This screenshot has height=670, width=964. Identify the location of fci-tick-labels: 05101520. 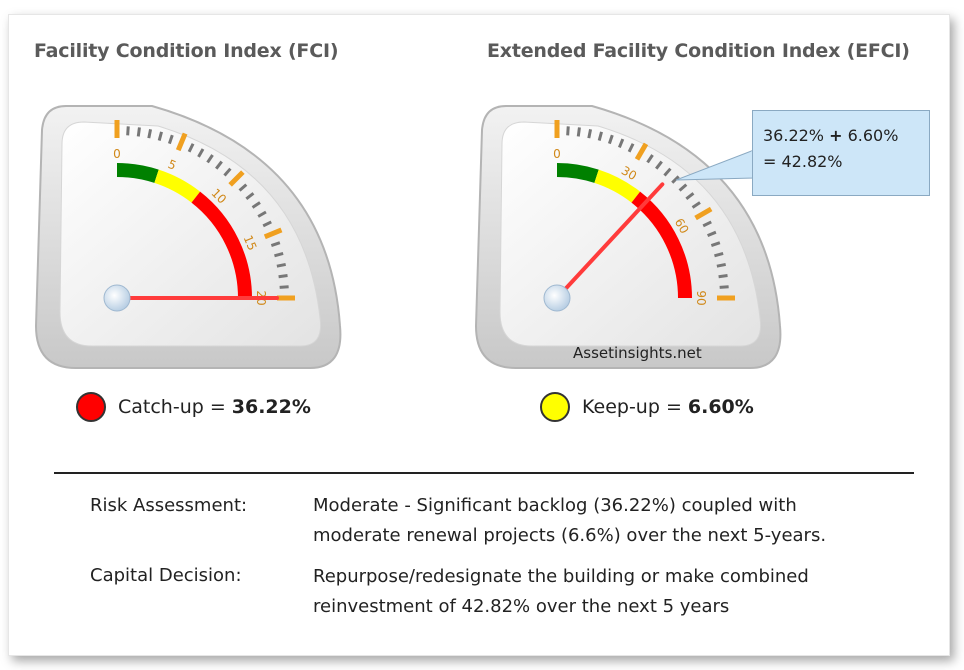
(190, 226).